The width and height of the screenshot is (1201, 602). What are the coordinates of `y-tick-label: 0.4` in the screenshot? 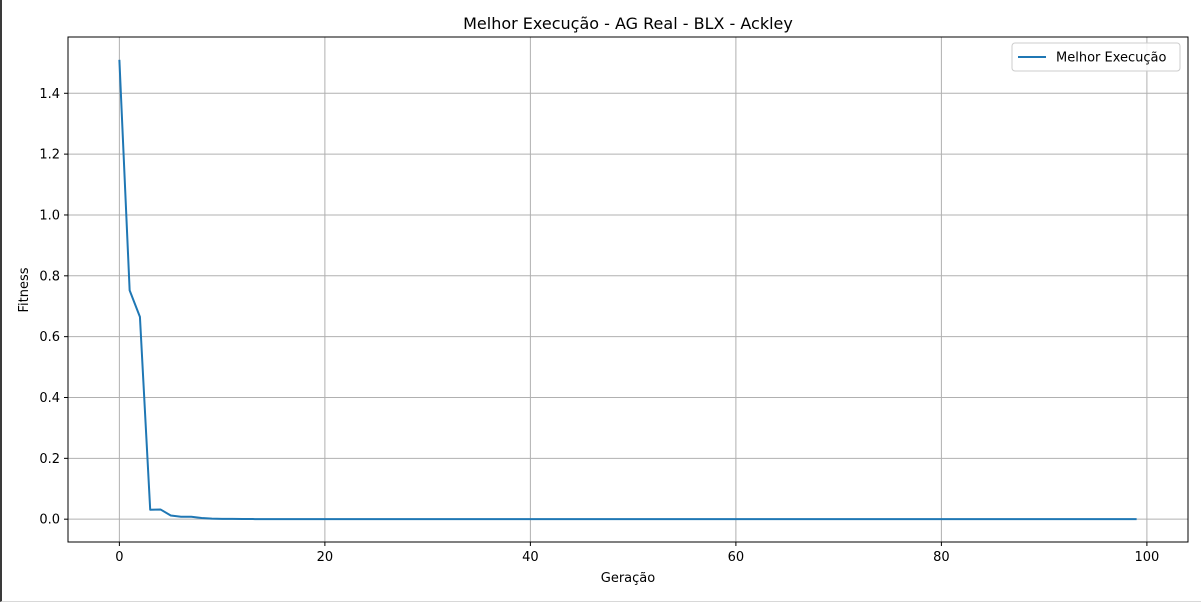 It's located at (49, 398).